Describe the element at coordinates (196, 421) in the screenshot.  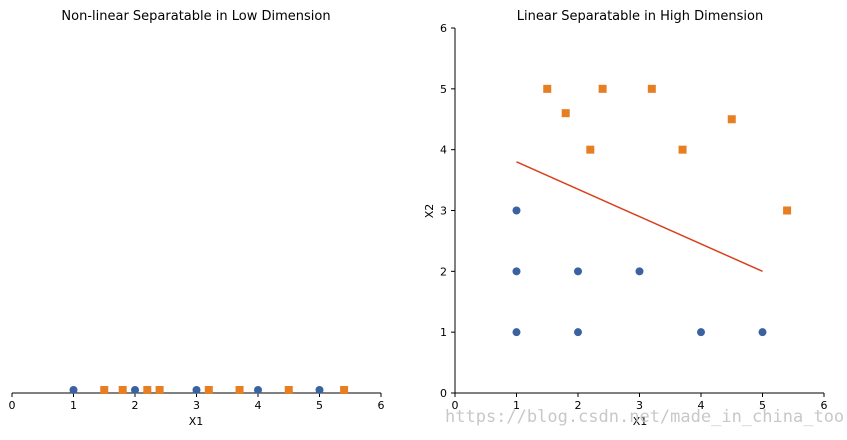
I see `left-x-axis-label: X1` at that location.